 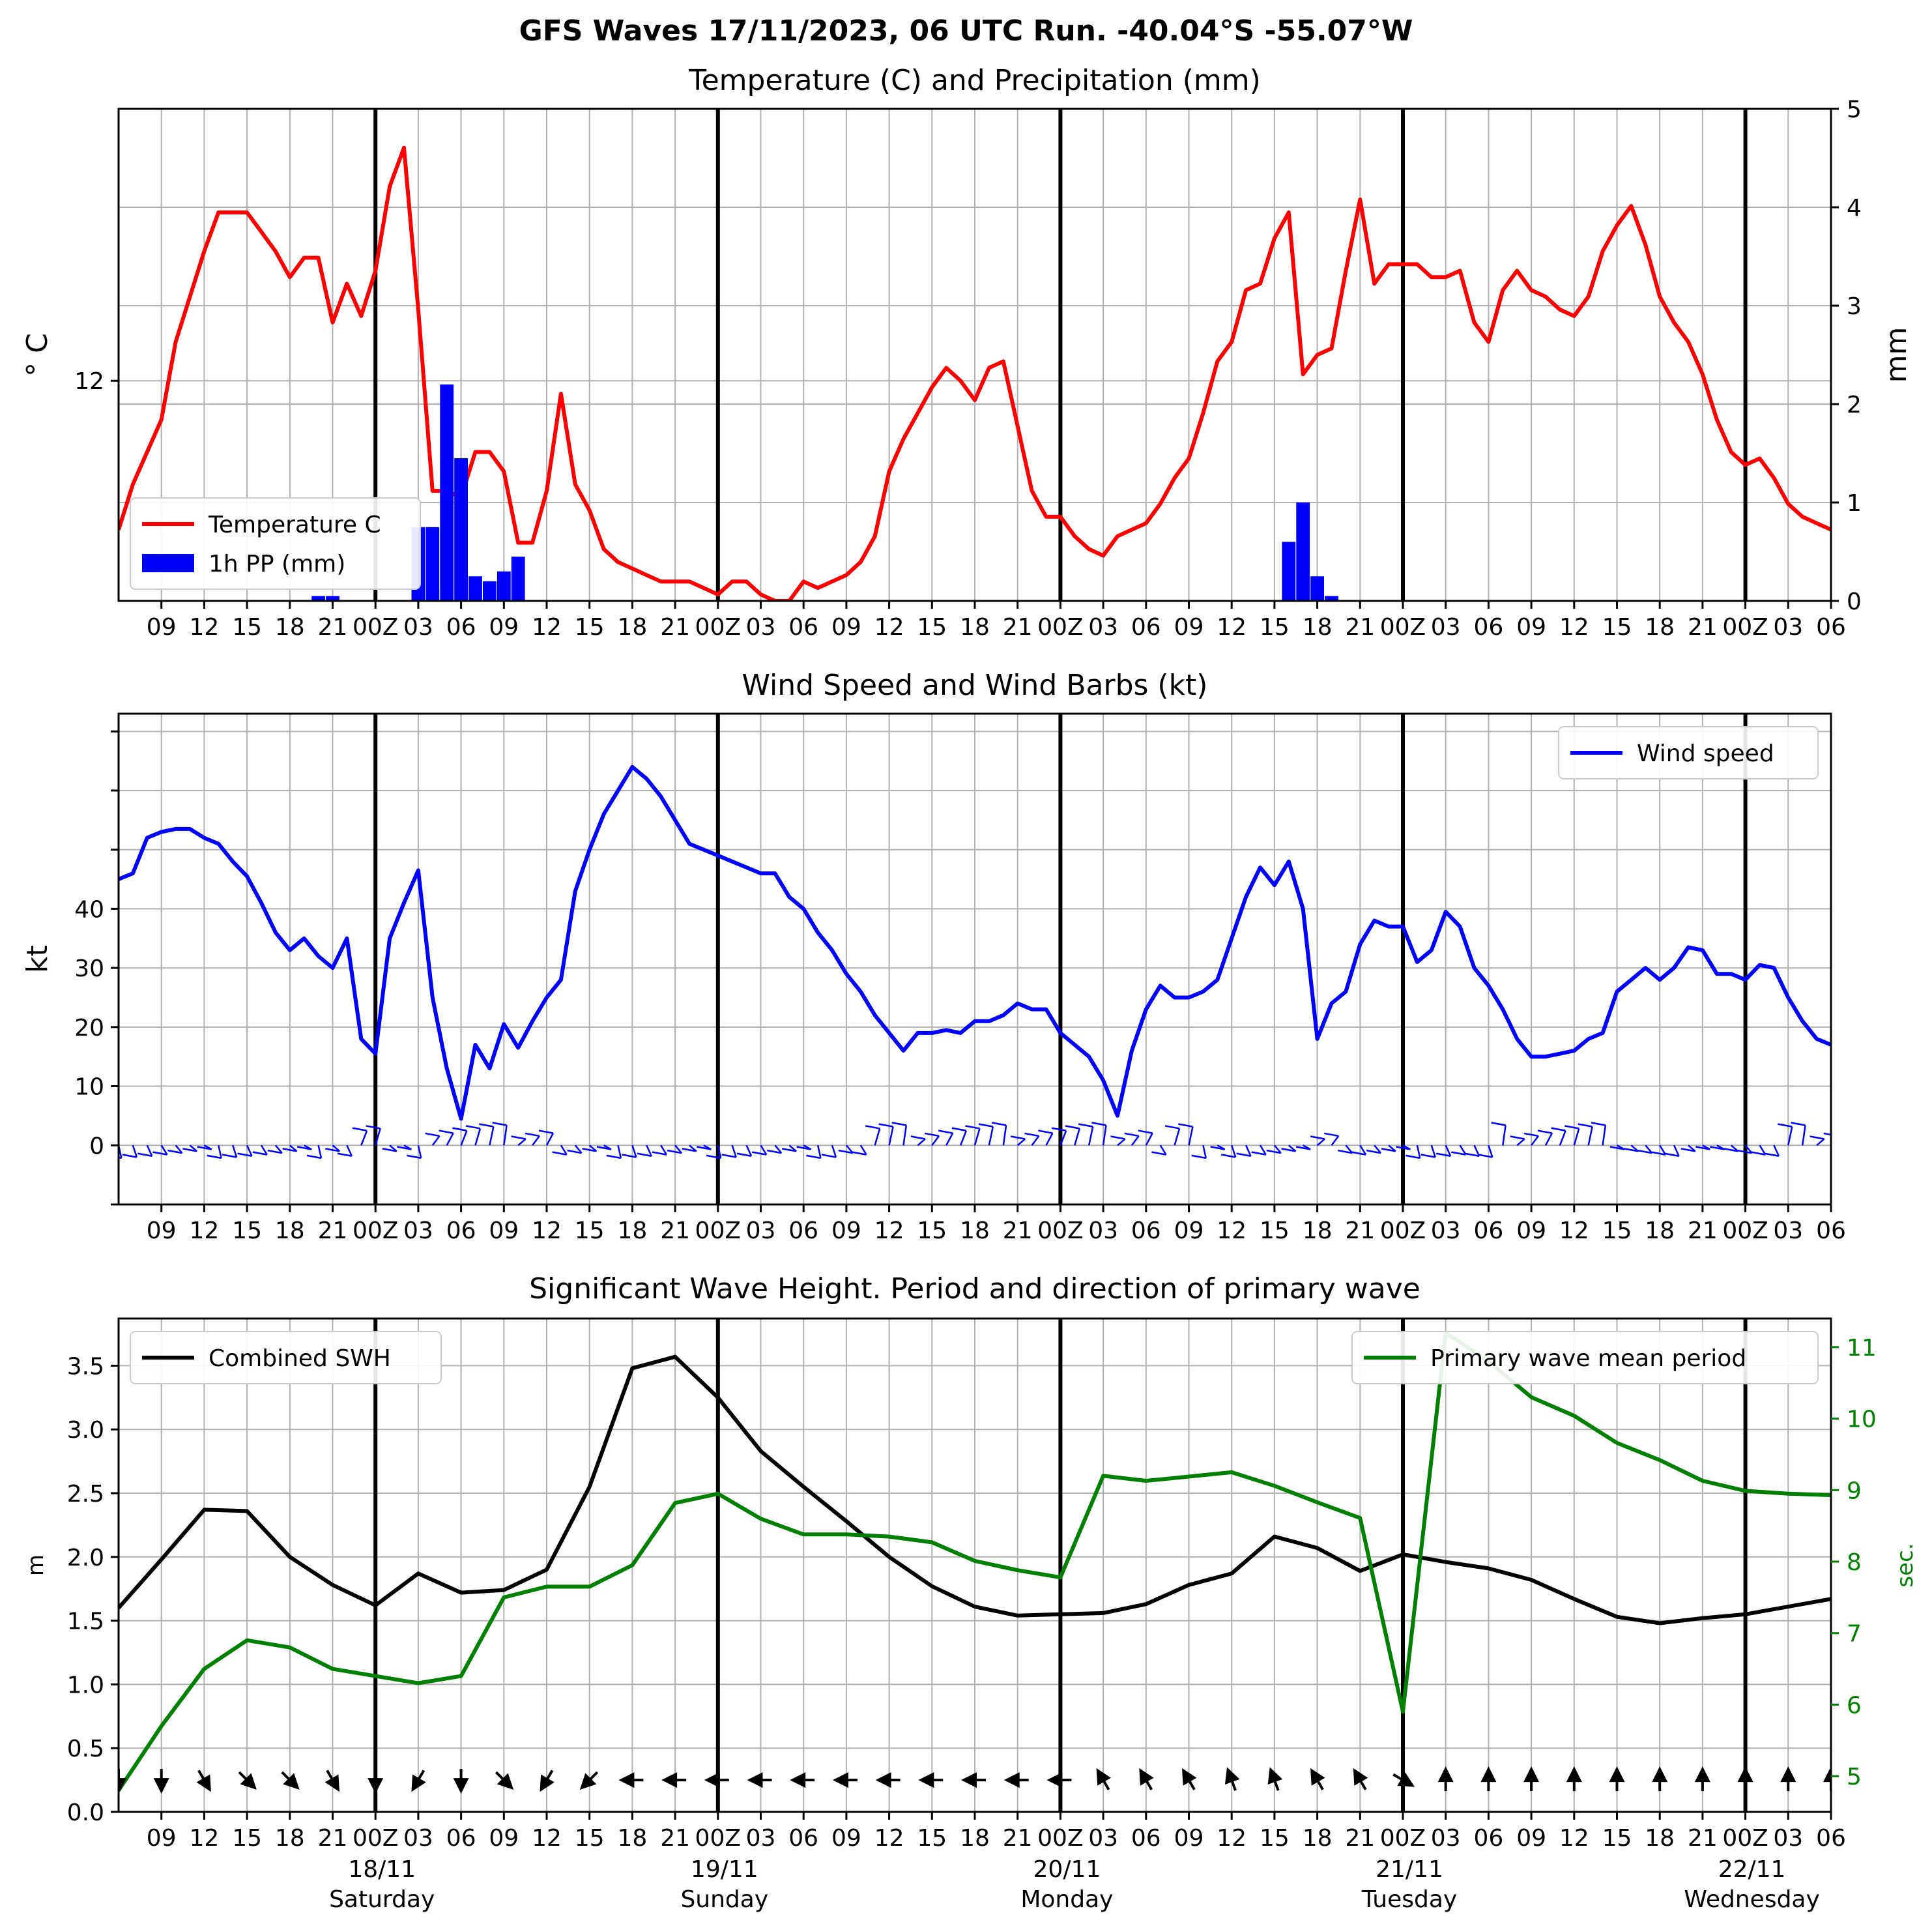 I want to click on y-tick-label: 0, so click(x=96, y=1146).